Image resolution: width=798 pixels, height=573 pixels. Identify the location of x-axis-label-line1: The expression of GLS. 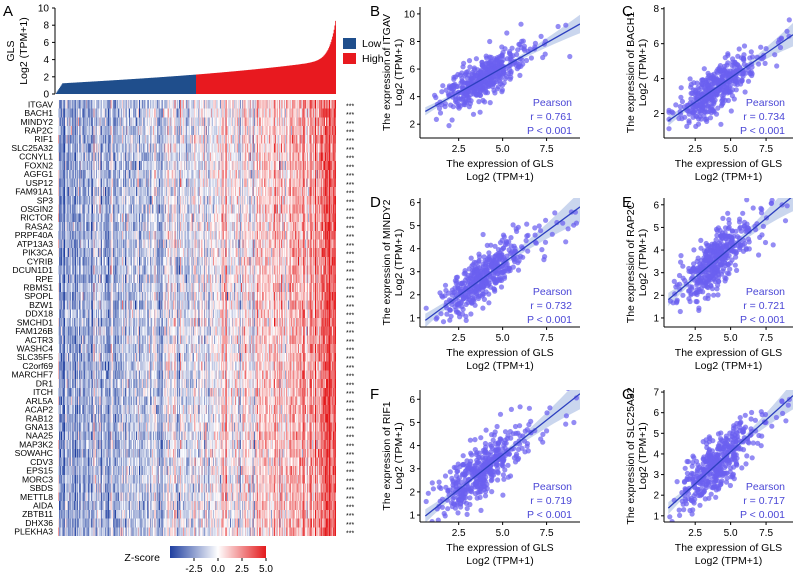
(728, 548).